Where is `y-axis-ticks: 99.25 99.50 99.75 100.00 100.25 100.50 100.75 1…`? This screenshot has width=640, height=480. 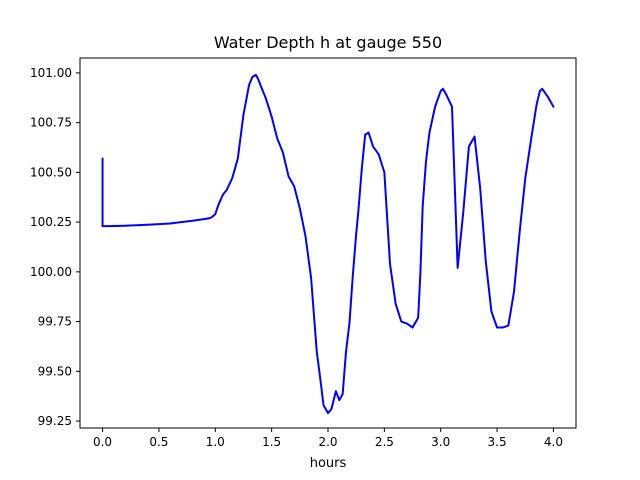
y-axis-ticks: 99.25 99.50 99.75 100.00 100.25 100.50 100.75 1… is located at coordinates (55, 247).